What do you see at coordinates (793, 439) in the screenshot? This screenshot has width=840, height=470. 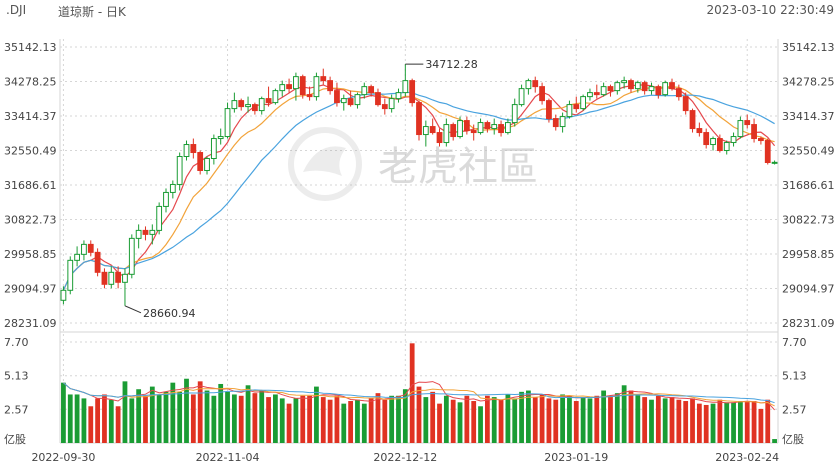 I see `volume-tick-label-right: 亿股` at bounding box center [793, 439].